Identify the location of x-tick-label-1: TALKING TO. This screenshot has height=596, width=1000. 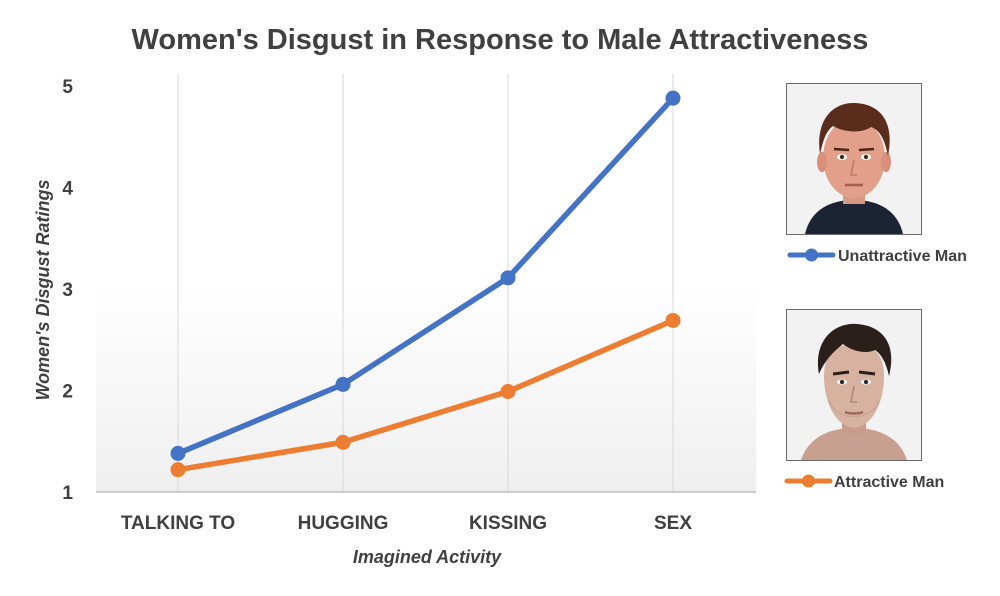
(178, 523).